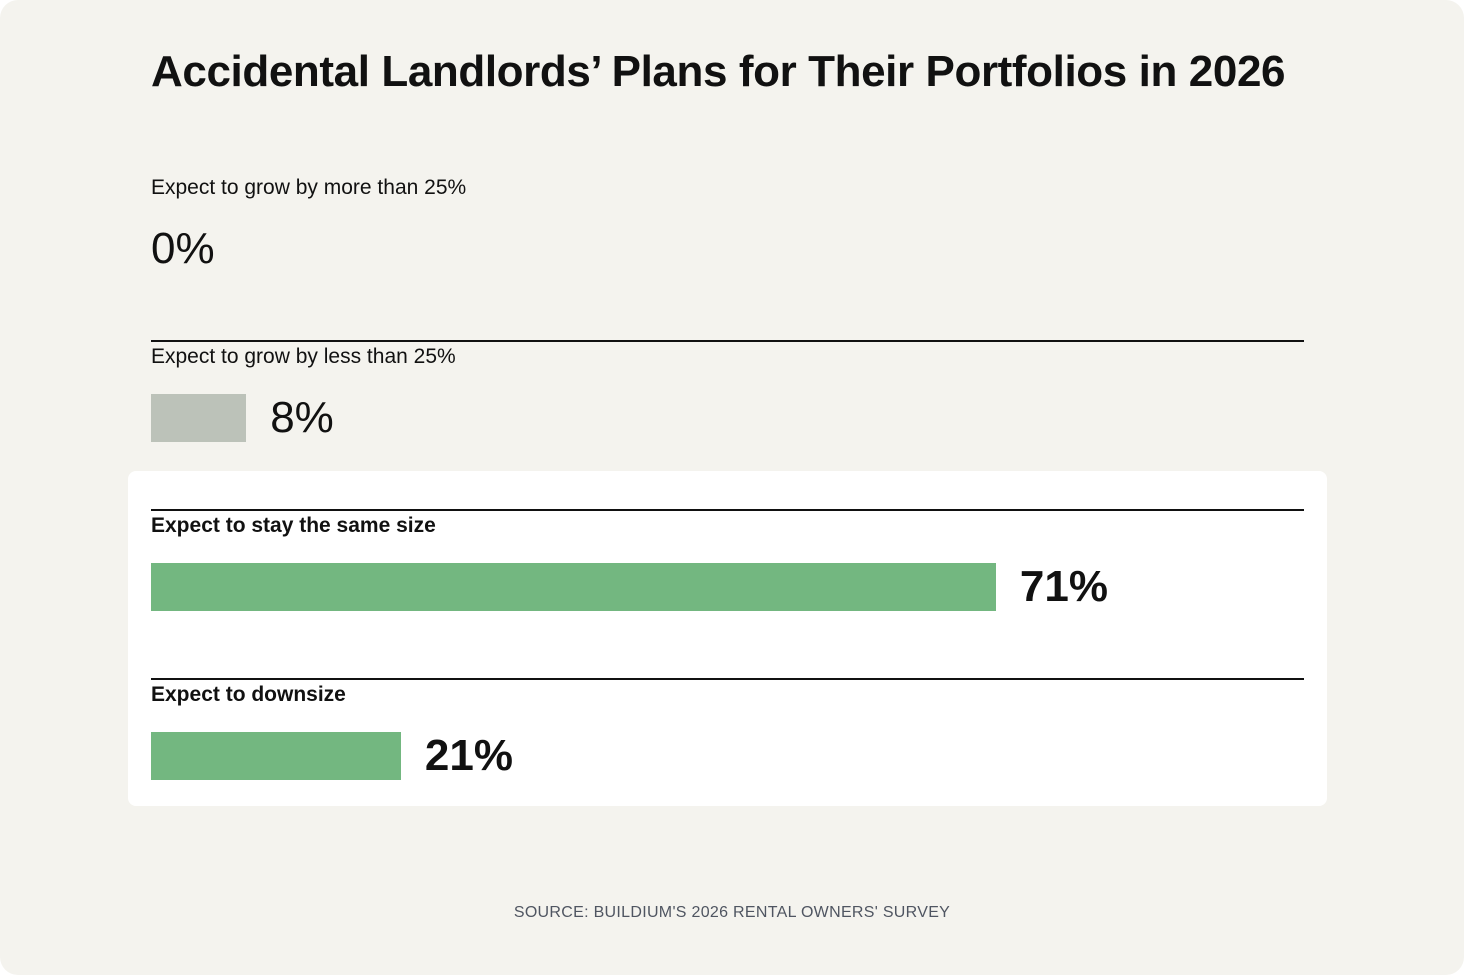  What do you see at coordinates (1063, 586) in the screenshot?
I see `value-label: 71%` at bounding box center [1063, 586].